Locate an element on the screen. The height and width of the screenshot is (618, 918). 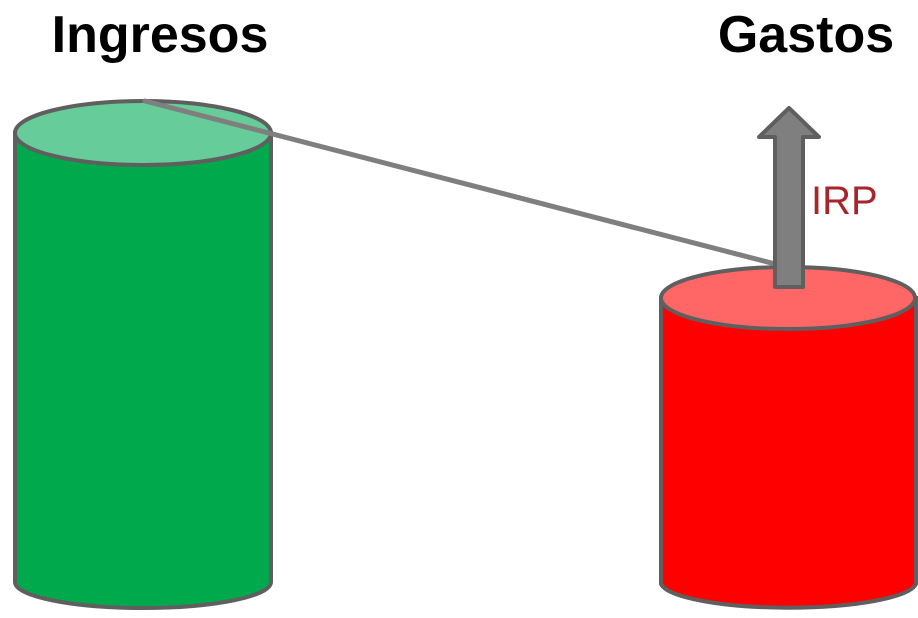
up-arrow-icon is located at coordinates (789, 197).